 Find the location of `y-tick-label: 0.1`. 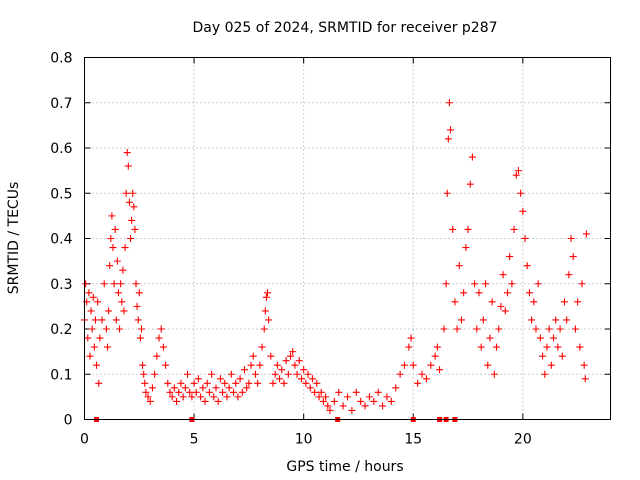

y-tick-label: 0.1 is located at coordinates (61, 375).